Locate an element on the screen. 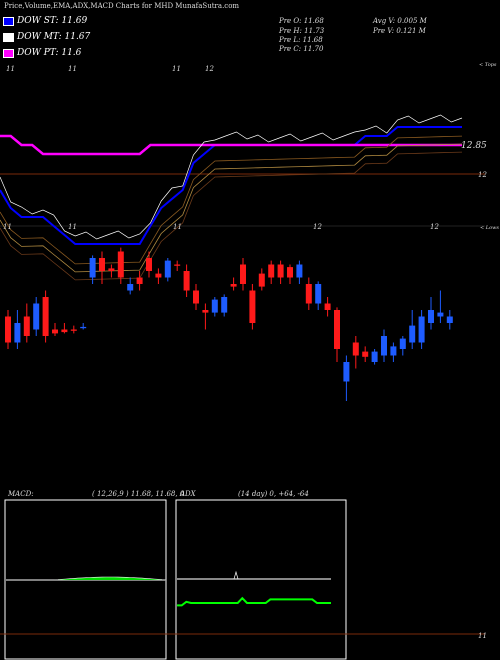 This screenshot has height=660, width=500. macd-histogram is located at coordinates (86, 578).